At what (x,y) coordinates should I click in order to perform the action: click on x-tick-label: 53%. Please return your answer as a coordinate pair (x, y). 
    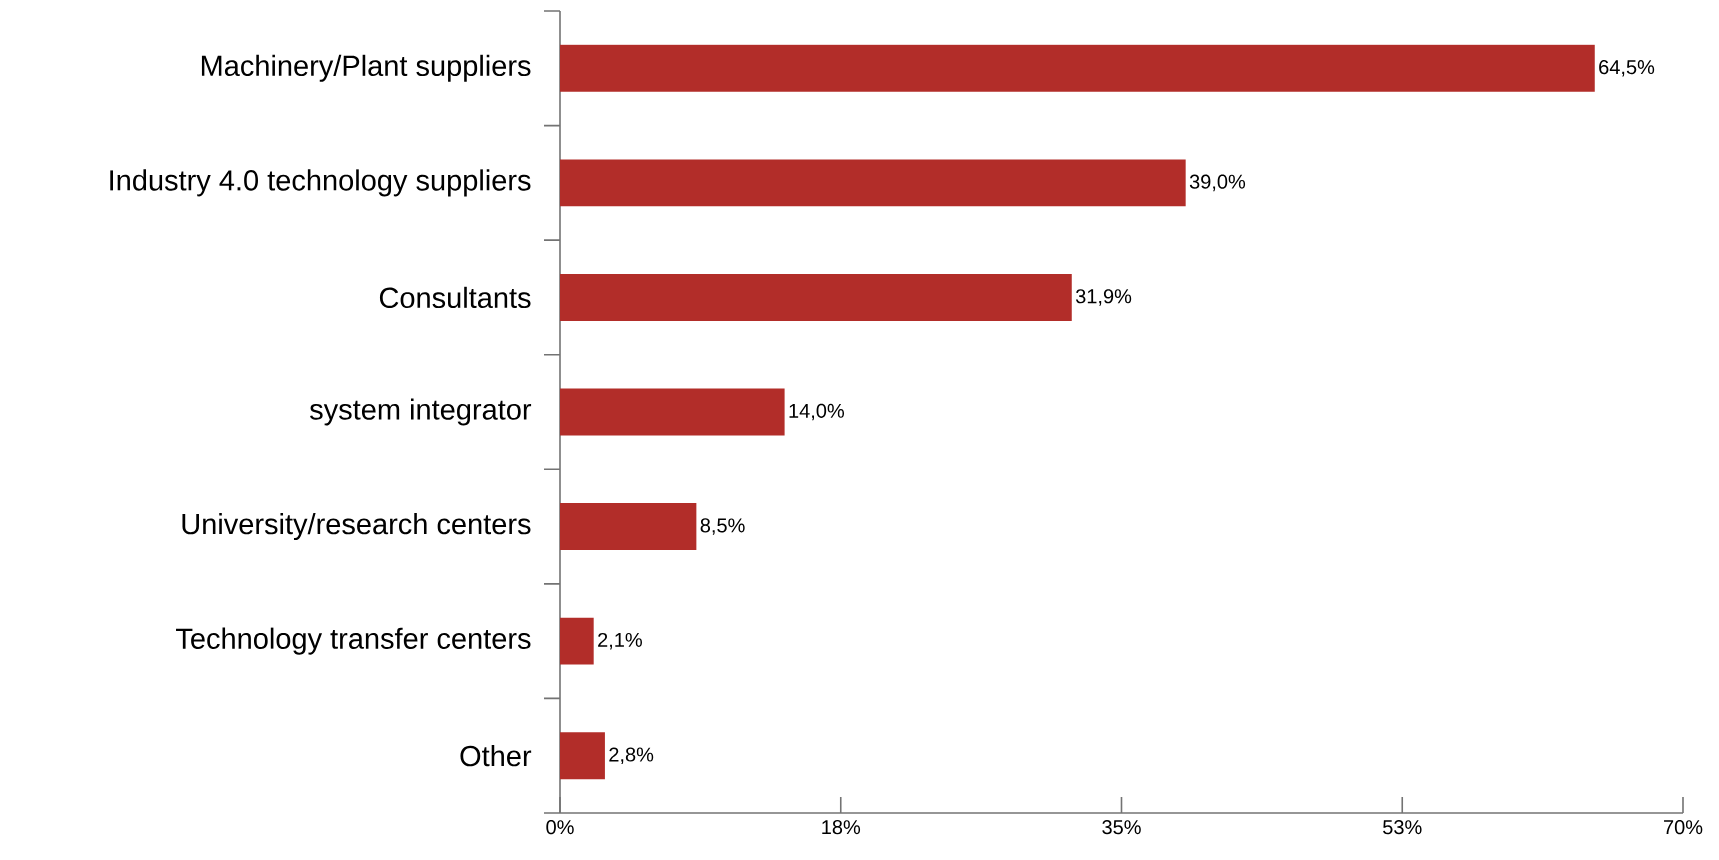
    Looking at the image, I should click on (1402, 827).